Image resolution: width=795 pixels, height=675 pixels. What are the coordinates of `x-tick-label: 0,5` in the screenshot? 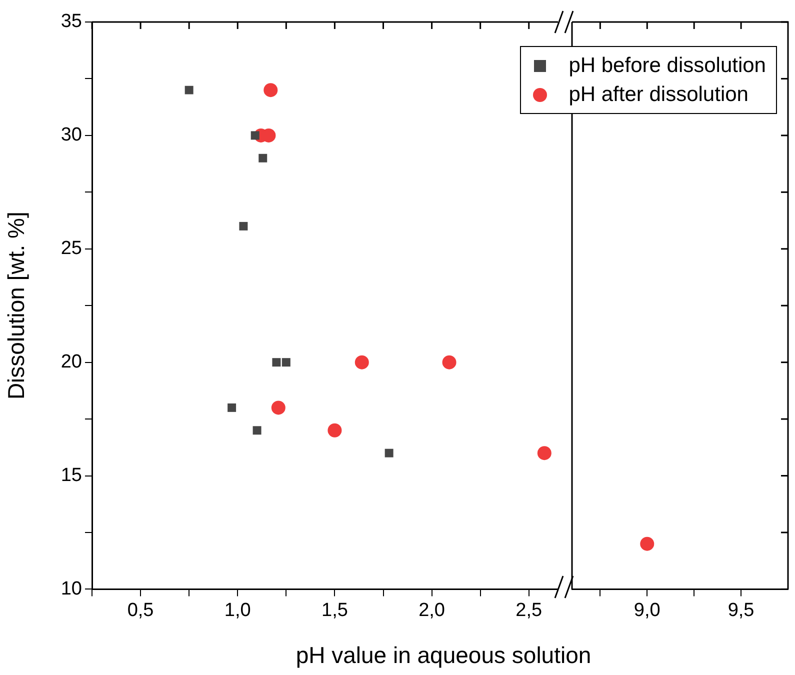 It's located at (140, 610).